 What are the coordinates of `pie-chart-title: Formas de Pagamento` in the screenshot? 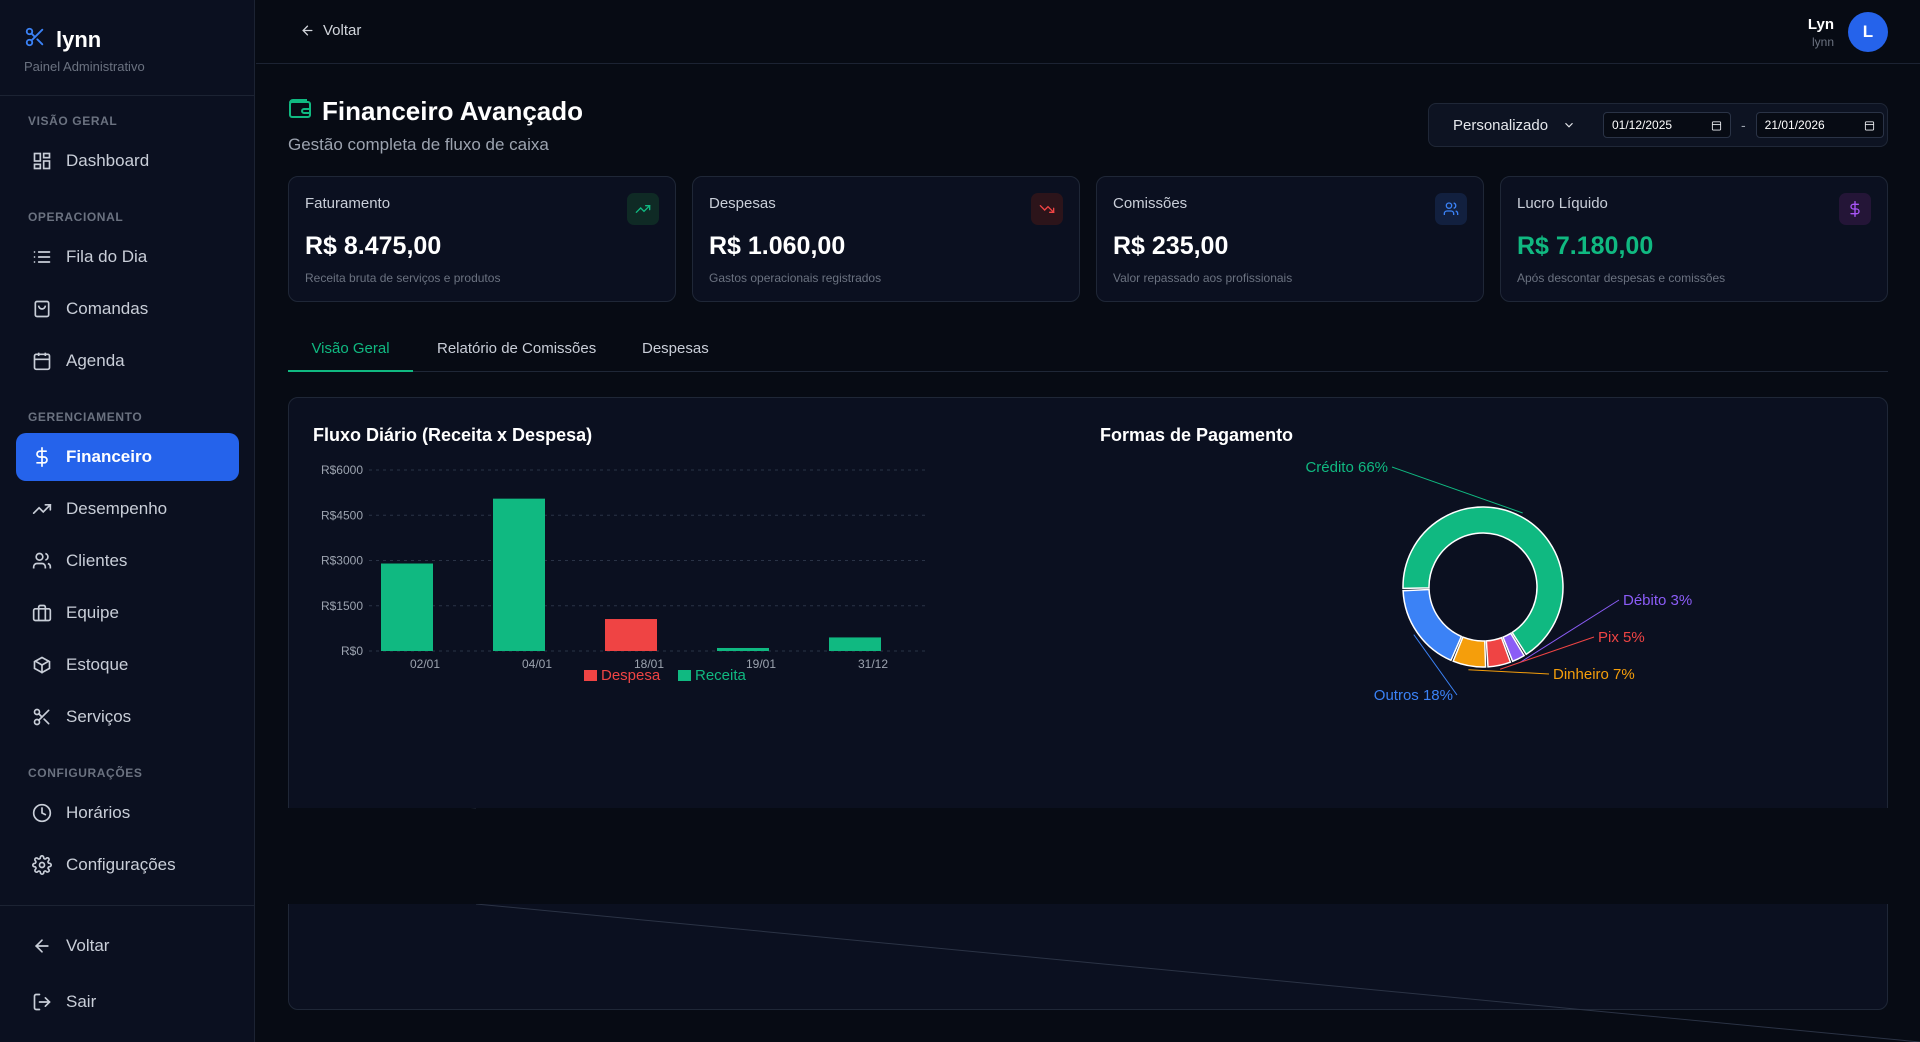 It's located at (1197, 435).